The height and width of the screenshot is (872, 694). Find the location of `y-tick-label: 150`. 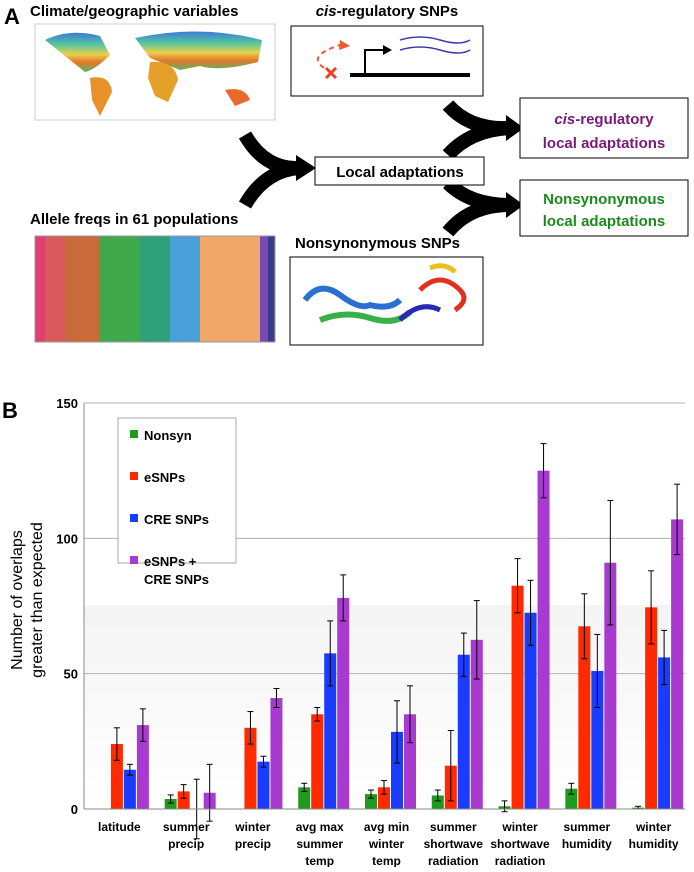

y-tick-label: 150 is located at coordinates (67, 403).